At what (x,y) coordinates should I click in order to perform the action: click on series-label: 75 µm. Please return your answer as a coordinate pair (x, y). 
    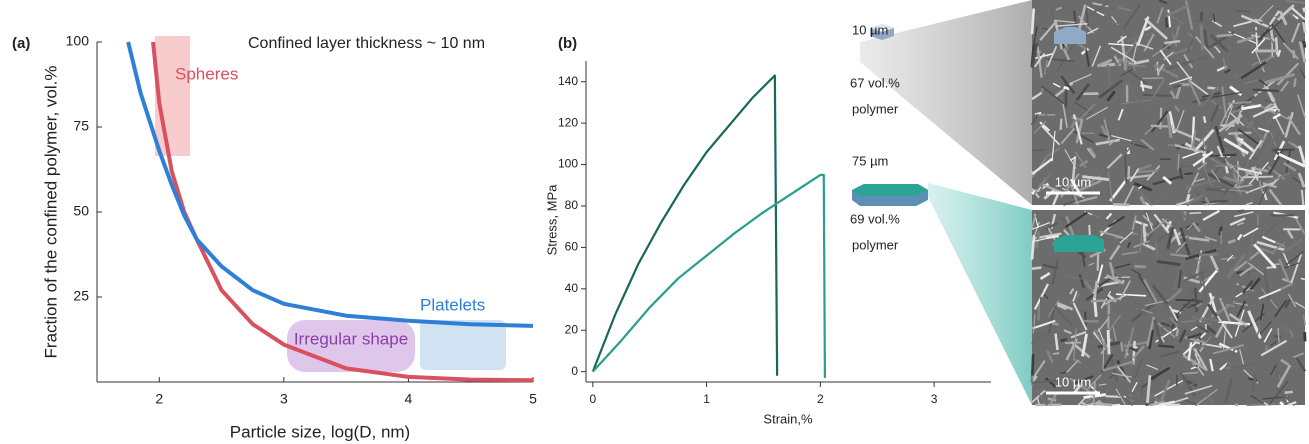
    Looking at the image, I should click on (870, 160).